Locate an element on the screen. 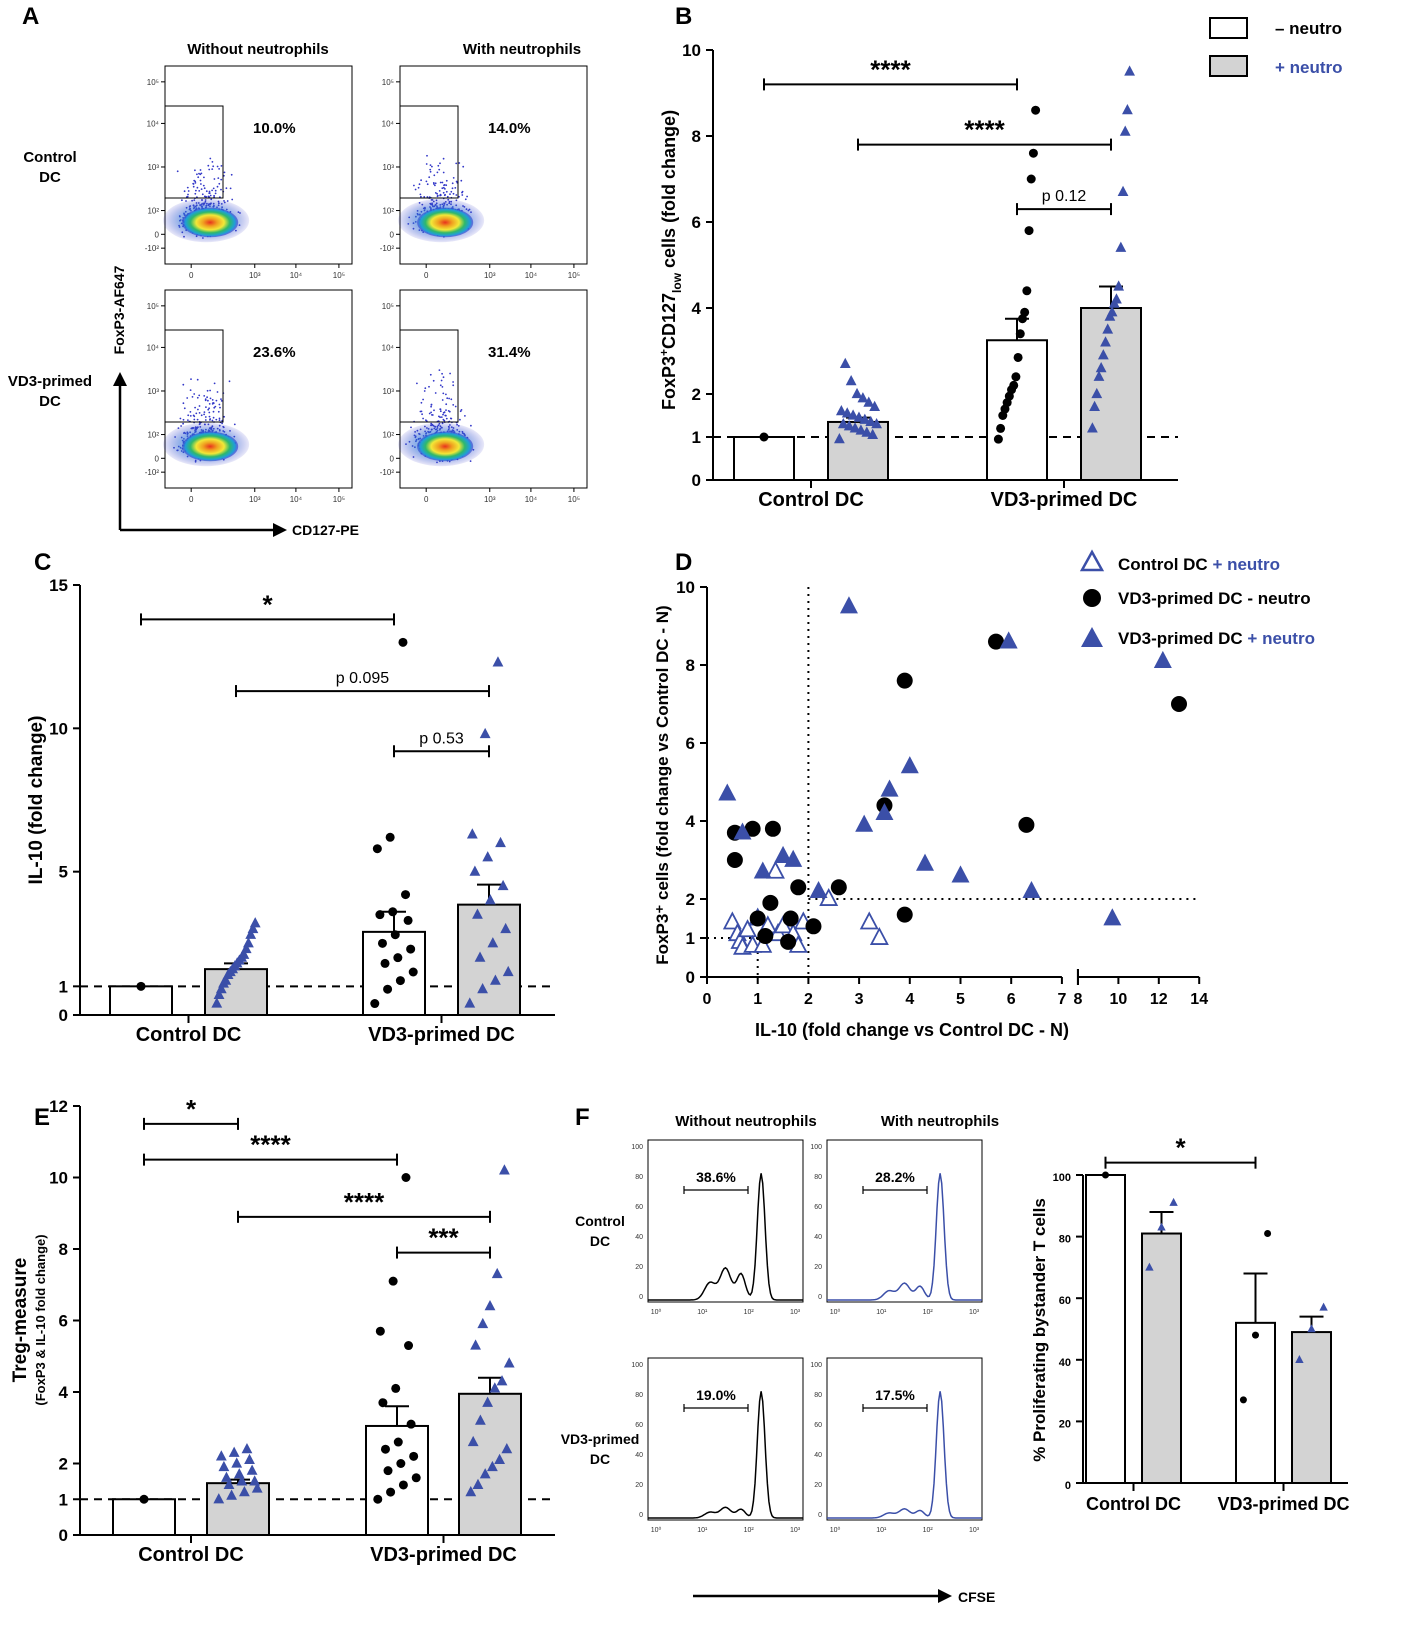 Image resolution: width=1408 pixels, height=1626 pixels. a-y-tick-label: 0 is located at coordinates (392, 234).